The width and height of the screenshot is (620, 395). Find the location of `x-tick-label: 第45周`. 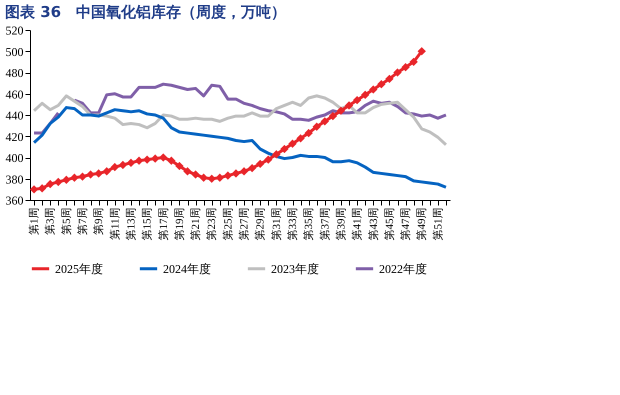

x-tick-label: 第45周 is located at coordinates (390, 224).